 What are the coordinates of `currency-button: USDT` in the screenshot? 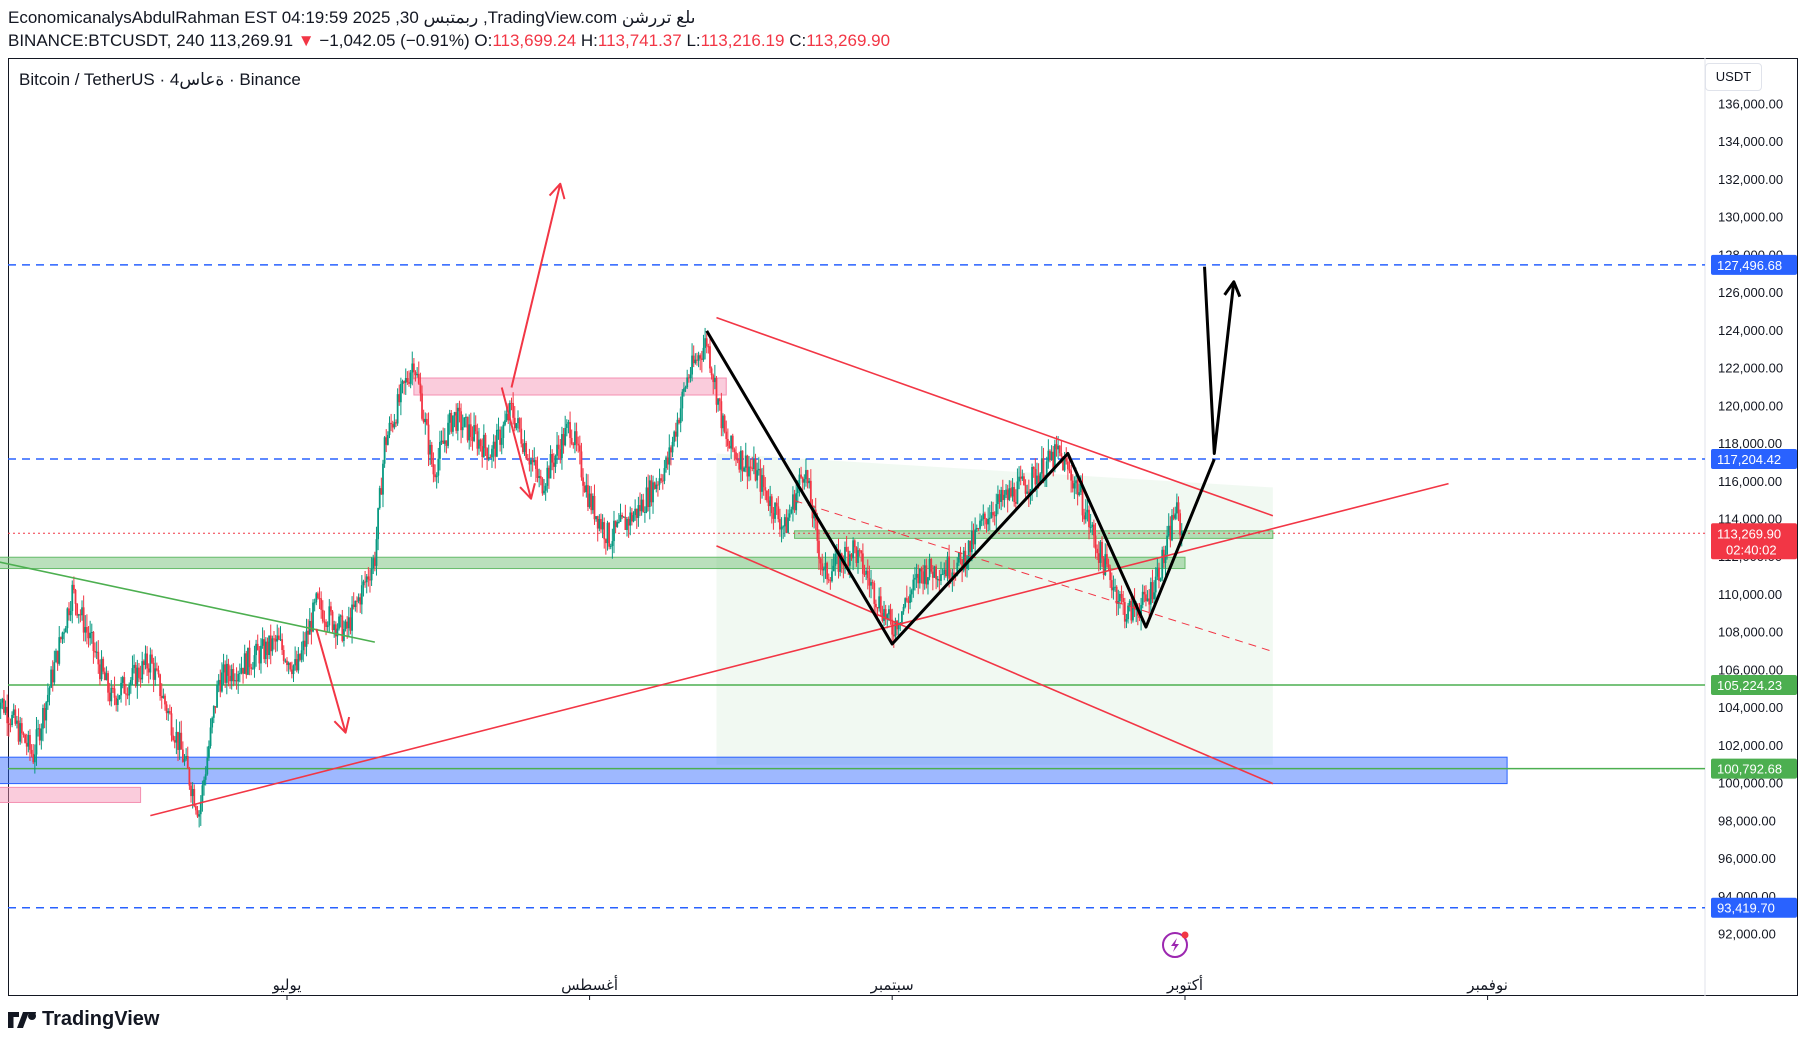 It's located at (1733, 77).